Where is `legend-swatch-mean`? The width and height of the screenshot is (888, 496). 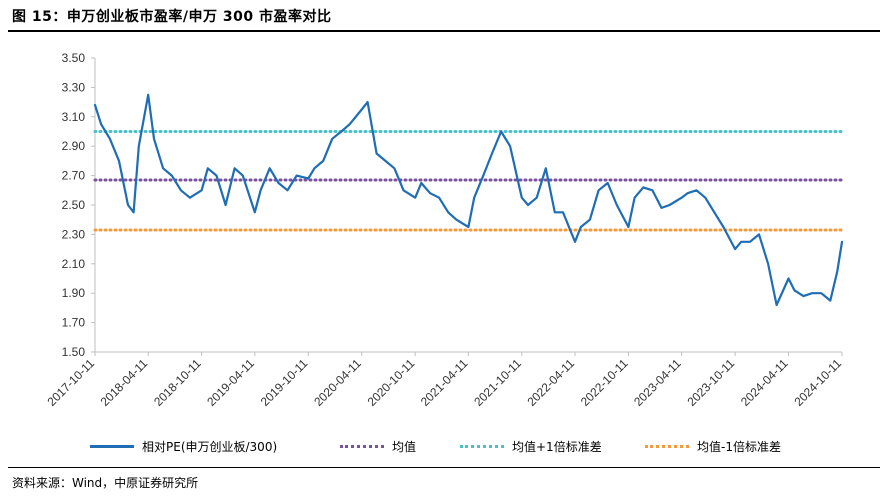
legend-swatch-mean is located at coordinates (362, 446).